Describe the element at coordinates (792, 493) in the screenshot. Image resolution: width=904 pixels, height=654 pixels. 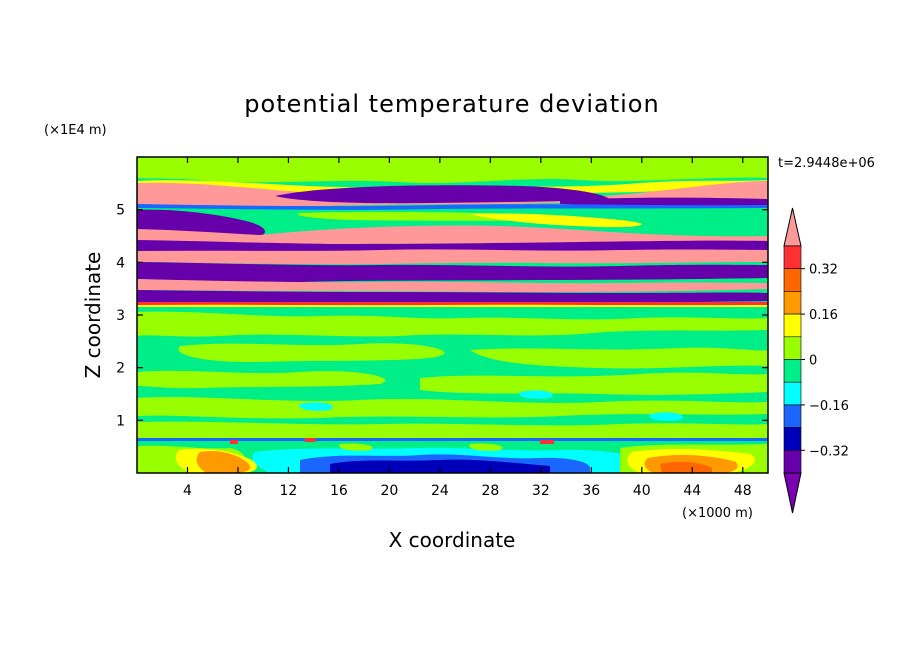
I see `colorbar-lower-extend` at that location.